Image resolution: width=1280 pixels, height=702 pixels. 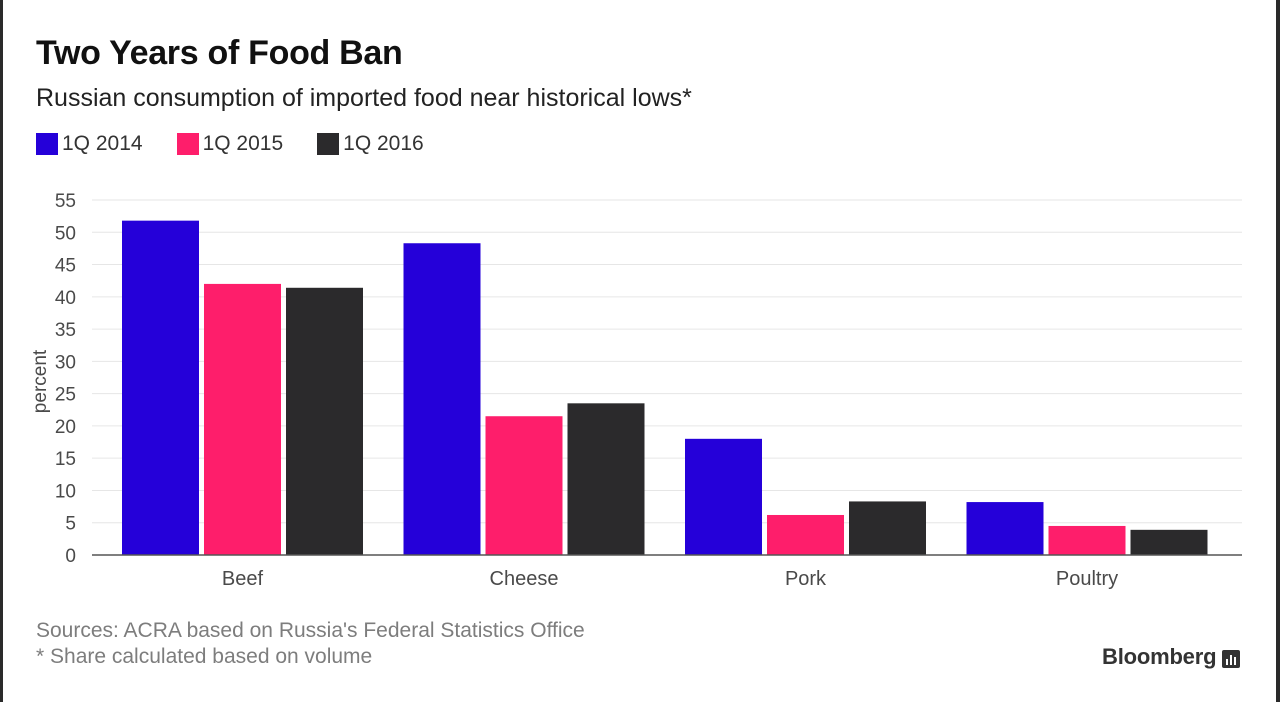 I want to click on right-frame-border, so click(x=1278, y=351).